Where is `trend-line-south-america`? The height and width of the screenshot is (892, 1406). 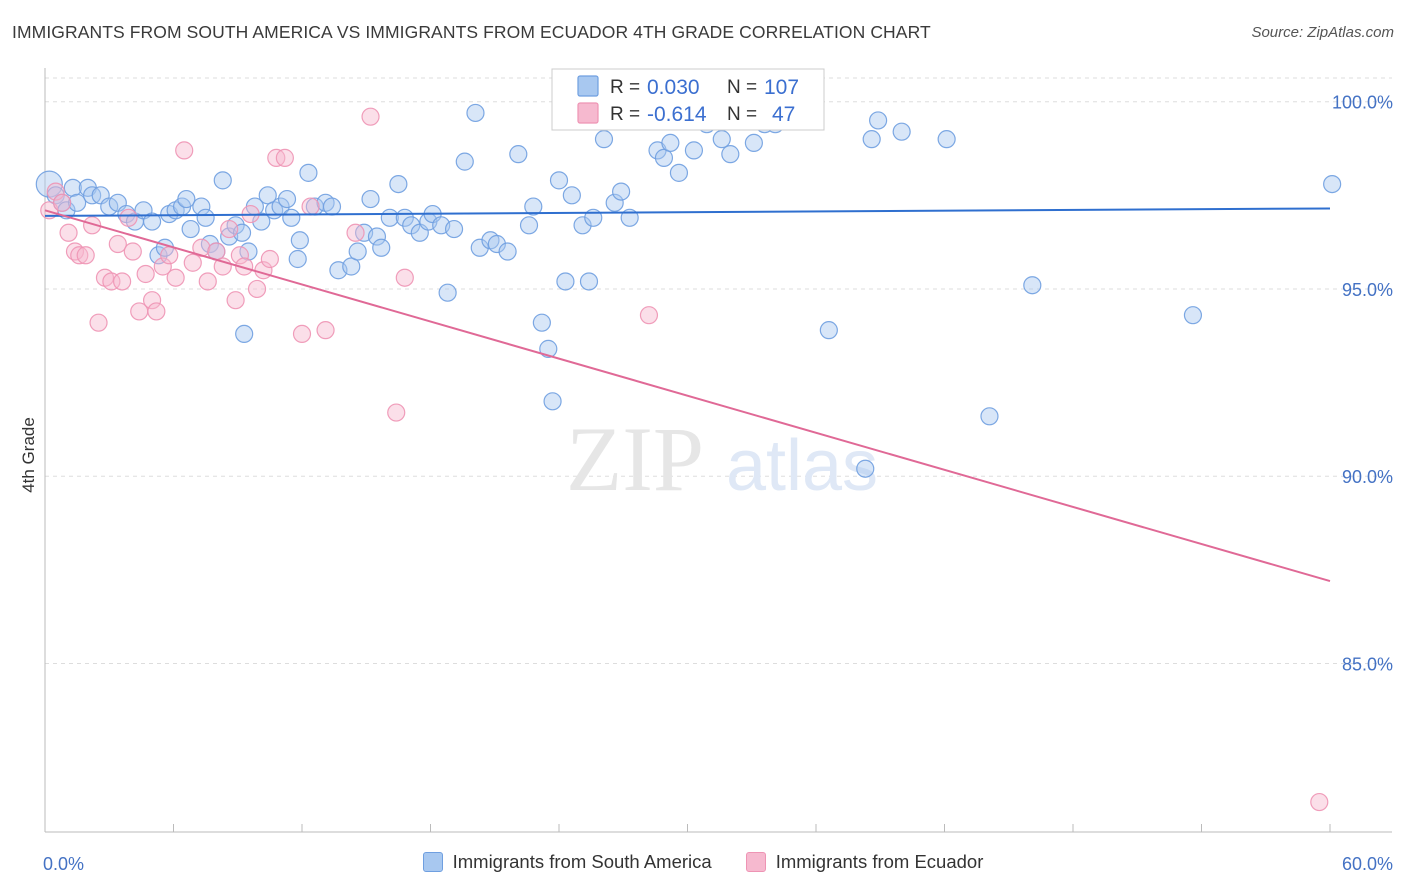
trend-line-south-america is located at coordinates (687, 212).